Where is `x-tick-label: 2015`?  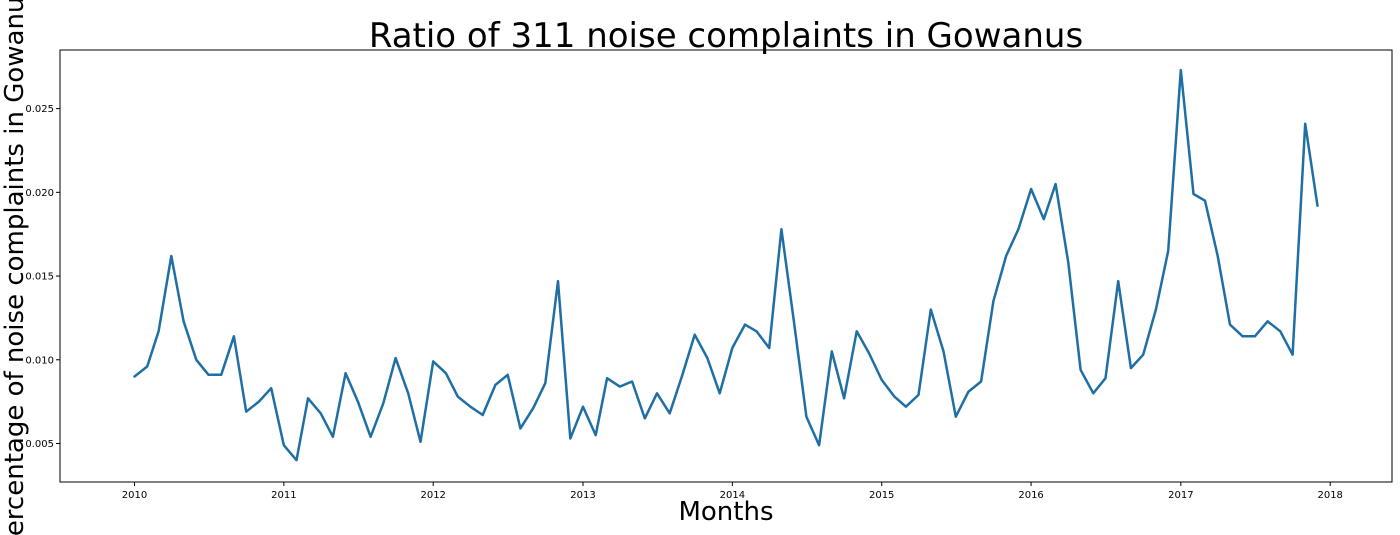
x-tick-label: 2015 is located at coordinates (881, 495).